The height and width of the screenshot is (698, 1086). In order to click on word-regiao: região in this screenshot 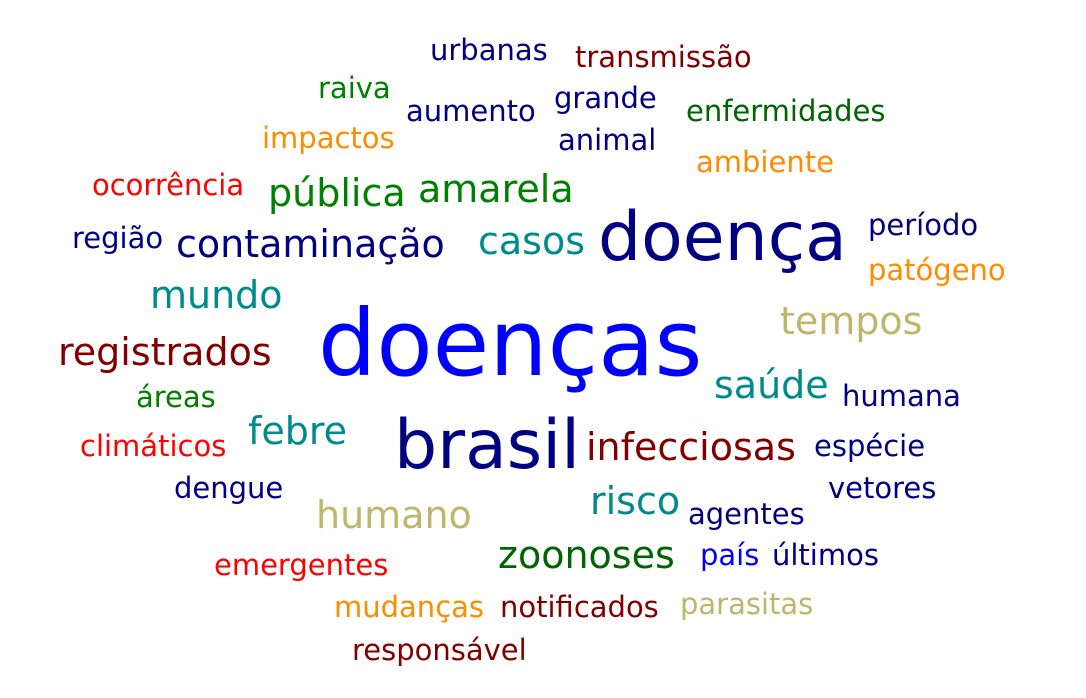, I will do `click(118, 238)`.